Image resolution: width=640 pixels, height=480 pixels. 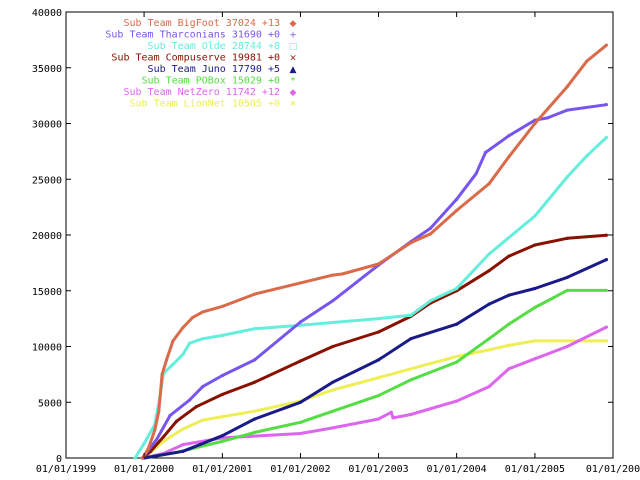 What do you see at coordinates (293, 24) in the screenshot?
I see `legend-marker-bigfoot: ◆` at bounding box center [293, 24].